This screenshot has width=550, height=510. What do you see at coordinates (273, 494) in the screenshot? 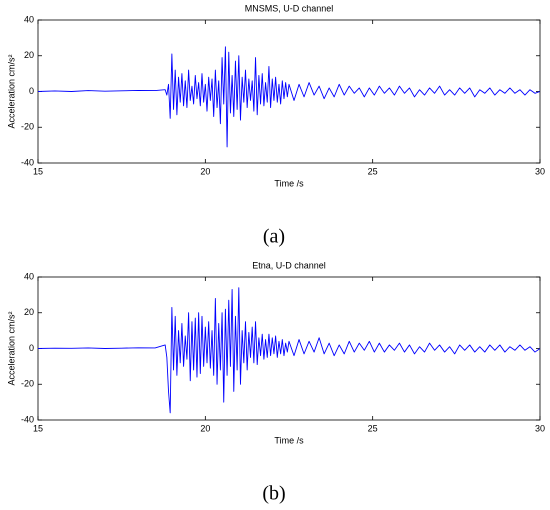
I see `caption: (b)` at bounding box center [273, 494].